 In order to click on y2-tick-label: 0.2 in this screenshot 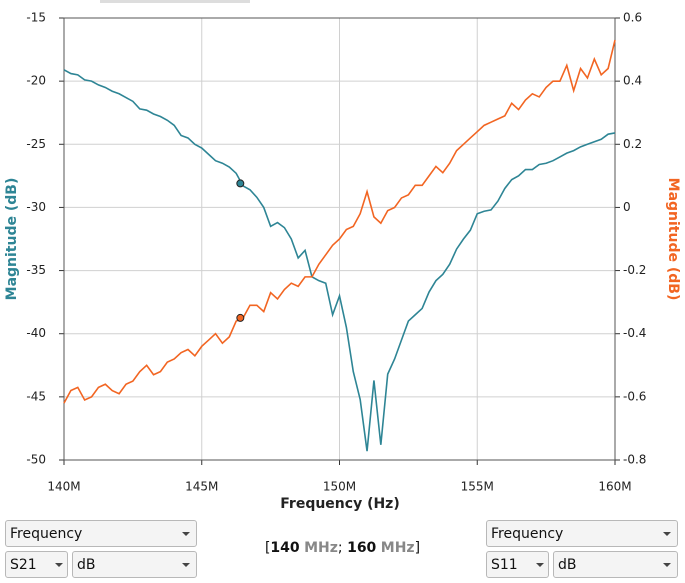, I will do `click(632, 144)`.